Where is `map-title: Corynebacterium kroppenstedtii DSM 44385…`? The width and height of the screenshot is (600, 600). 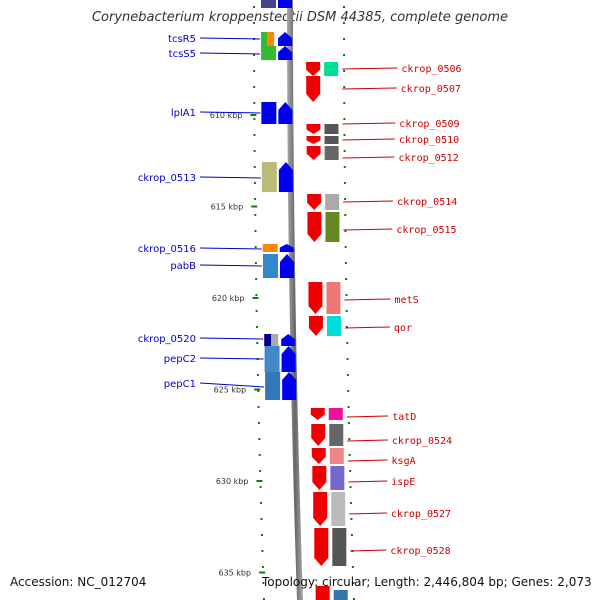
map-title: Corynebacterium kroppenstedtii DSM 44385… is located at coordinates (300, 17).